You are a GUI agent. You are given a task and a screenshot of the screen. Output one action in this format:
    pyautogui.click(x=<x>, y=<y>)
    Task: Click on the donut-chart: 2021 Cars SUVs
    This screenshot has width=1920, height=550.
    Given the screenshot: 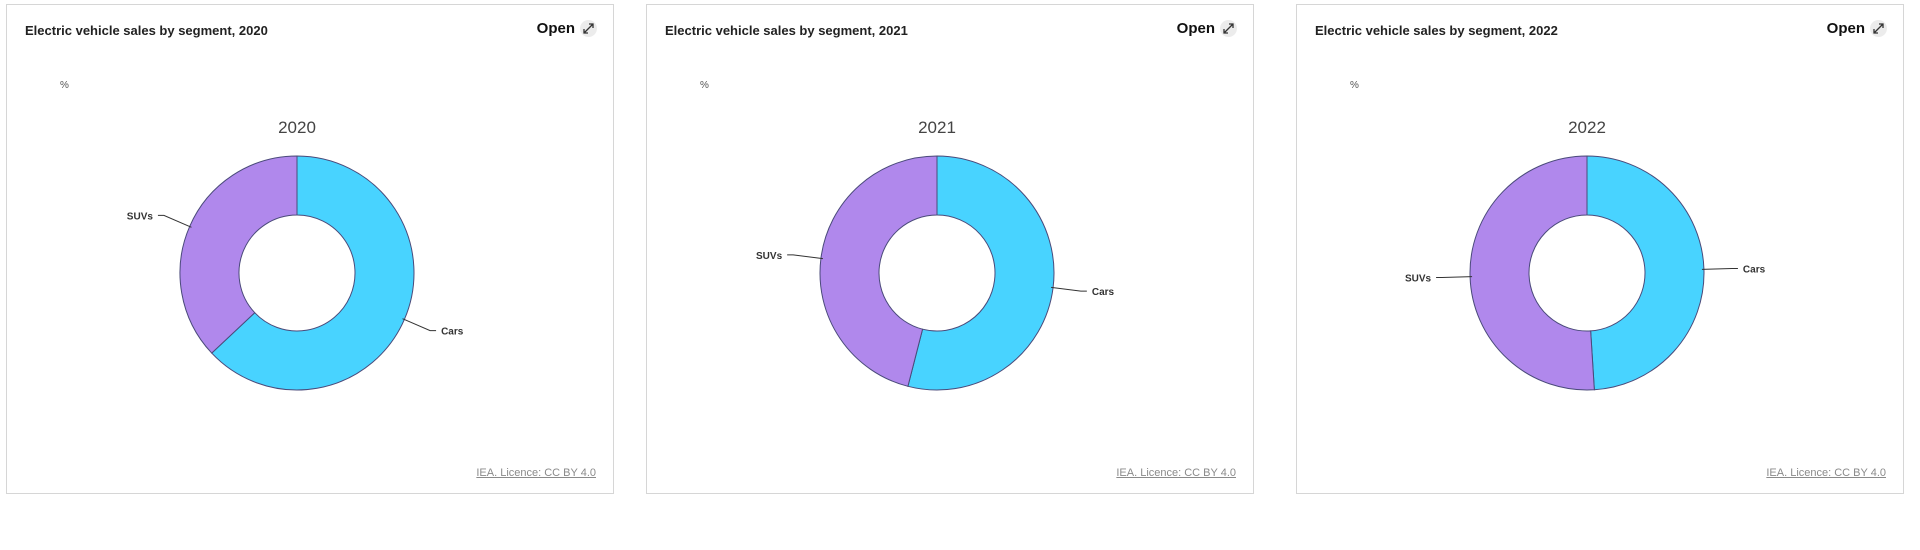 What is the action you would take?
    pyautogui.click(x=935, y=254)
    